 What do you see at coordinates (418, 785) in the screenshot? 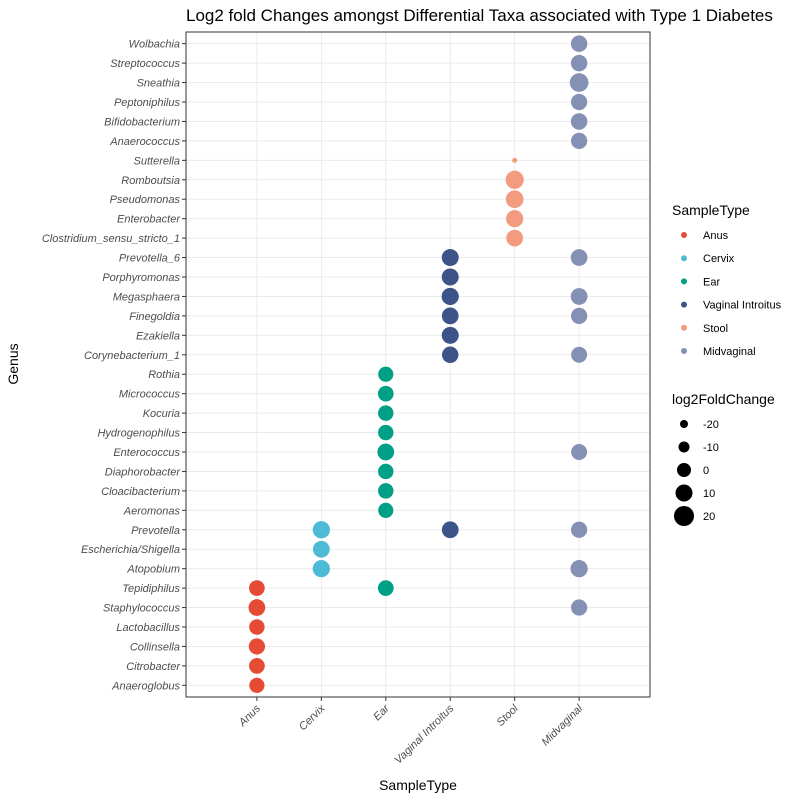
I see `x-axis-title: SampleType` at bounding box center [418, 785].